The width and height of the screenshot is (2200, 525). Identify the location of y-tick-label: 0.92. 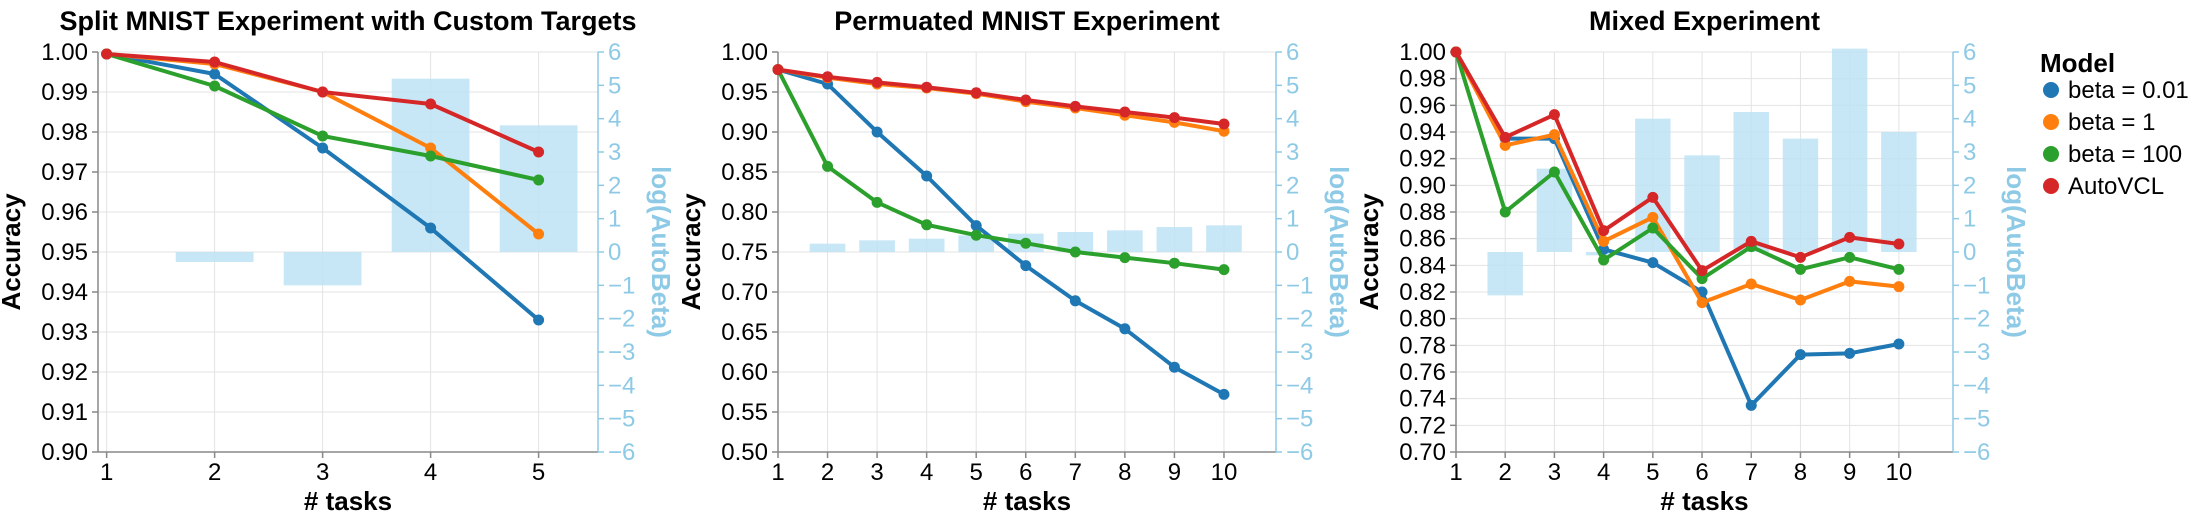
(1422, 159).